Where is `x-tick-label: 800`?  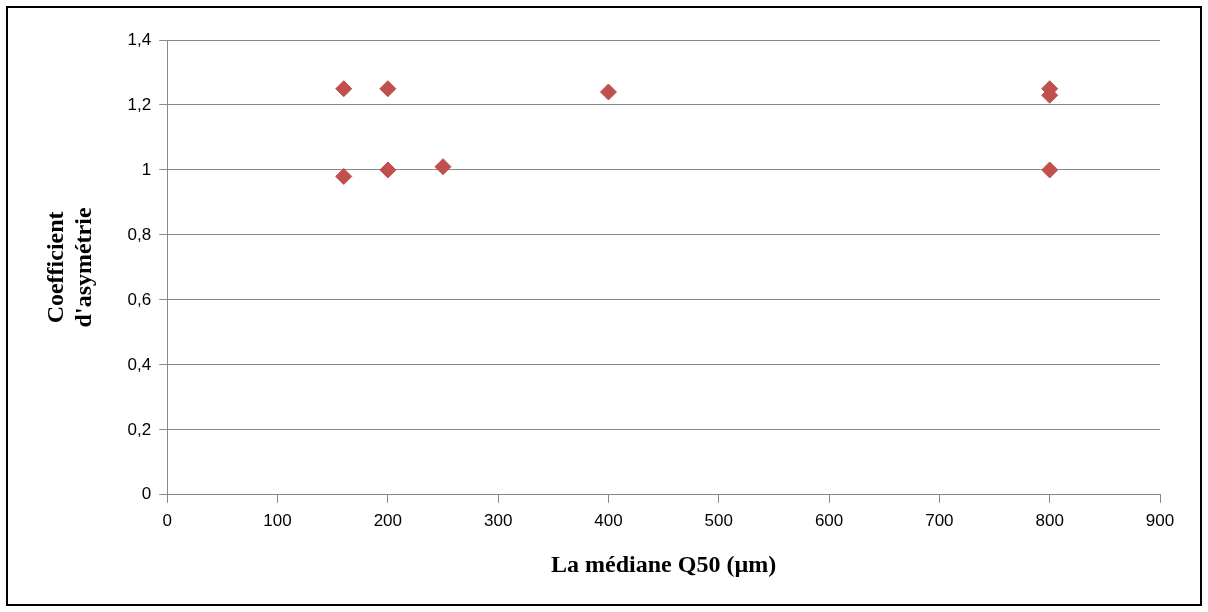 x-tick-label: 800 is located at coordinates (1049, 520).